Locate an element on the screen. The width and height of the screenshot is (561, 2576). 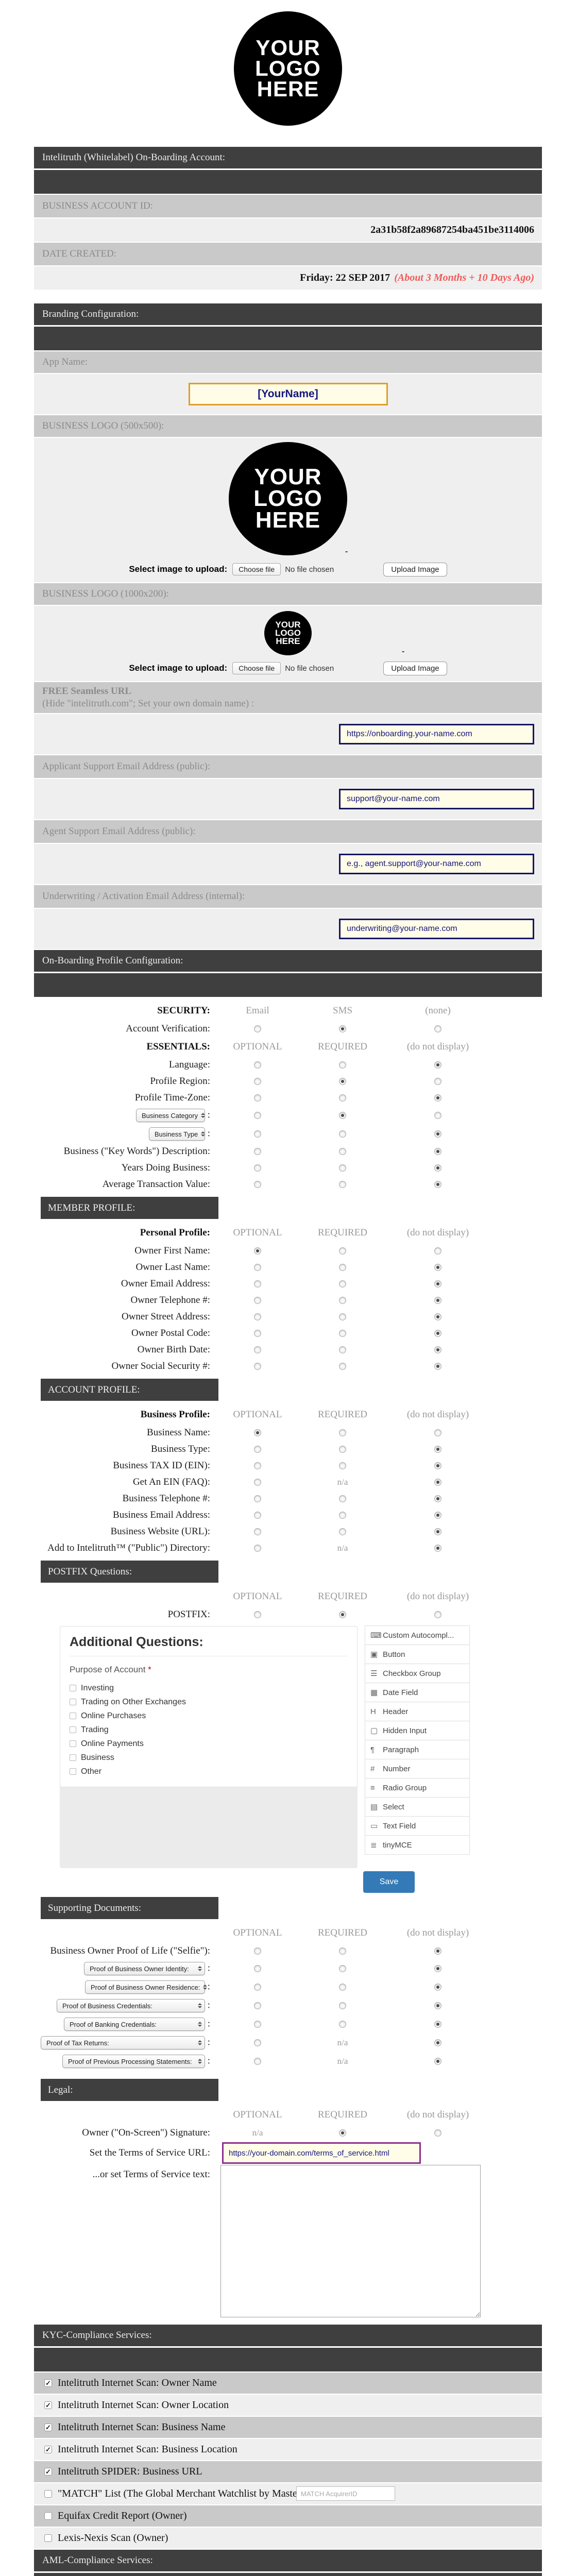
palette-item-checkbox-group: ☰ Checkbox Group is located at coordinates (417, 1673).